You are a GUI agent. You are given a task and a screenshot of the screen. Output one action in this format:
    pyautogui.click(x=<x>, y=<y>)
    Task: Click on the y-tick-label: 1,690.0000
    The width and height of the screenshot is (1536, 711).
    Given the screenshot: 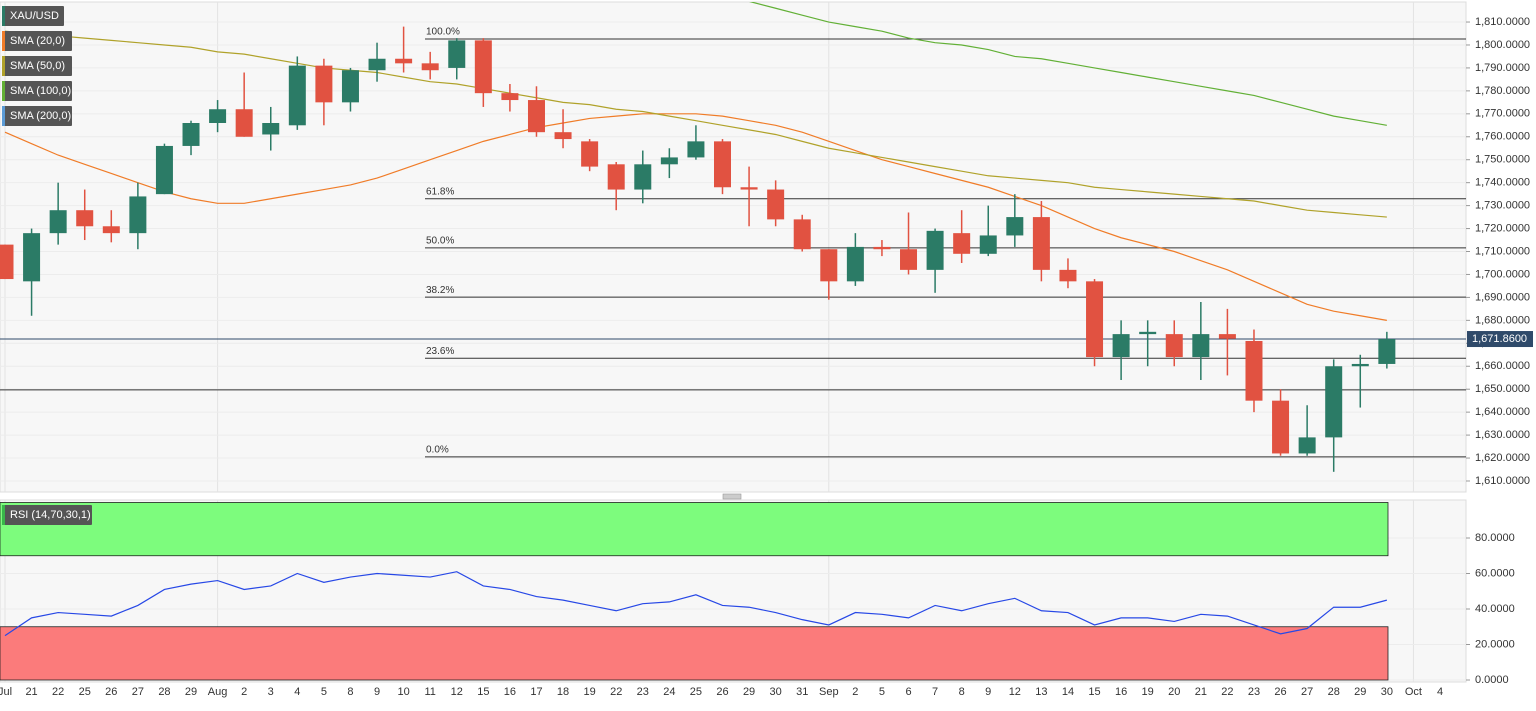 What is the action you would take?
    pyautogui.click(x=1502, y=297)
    